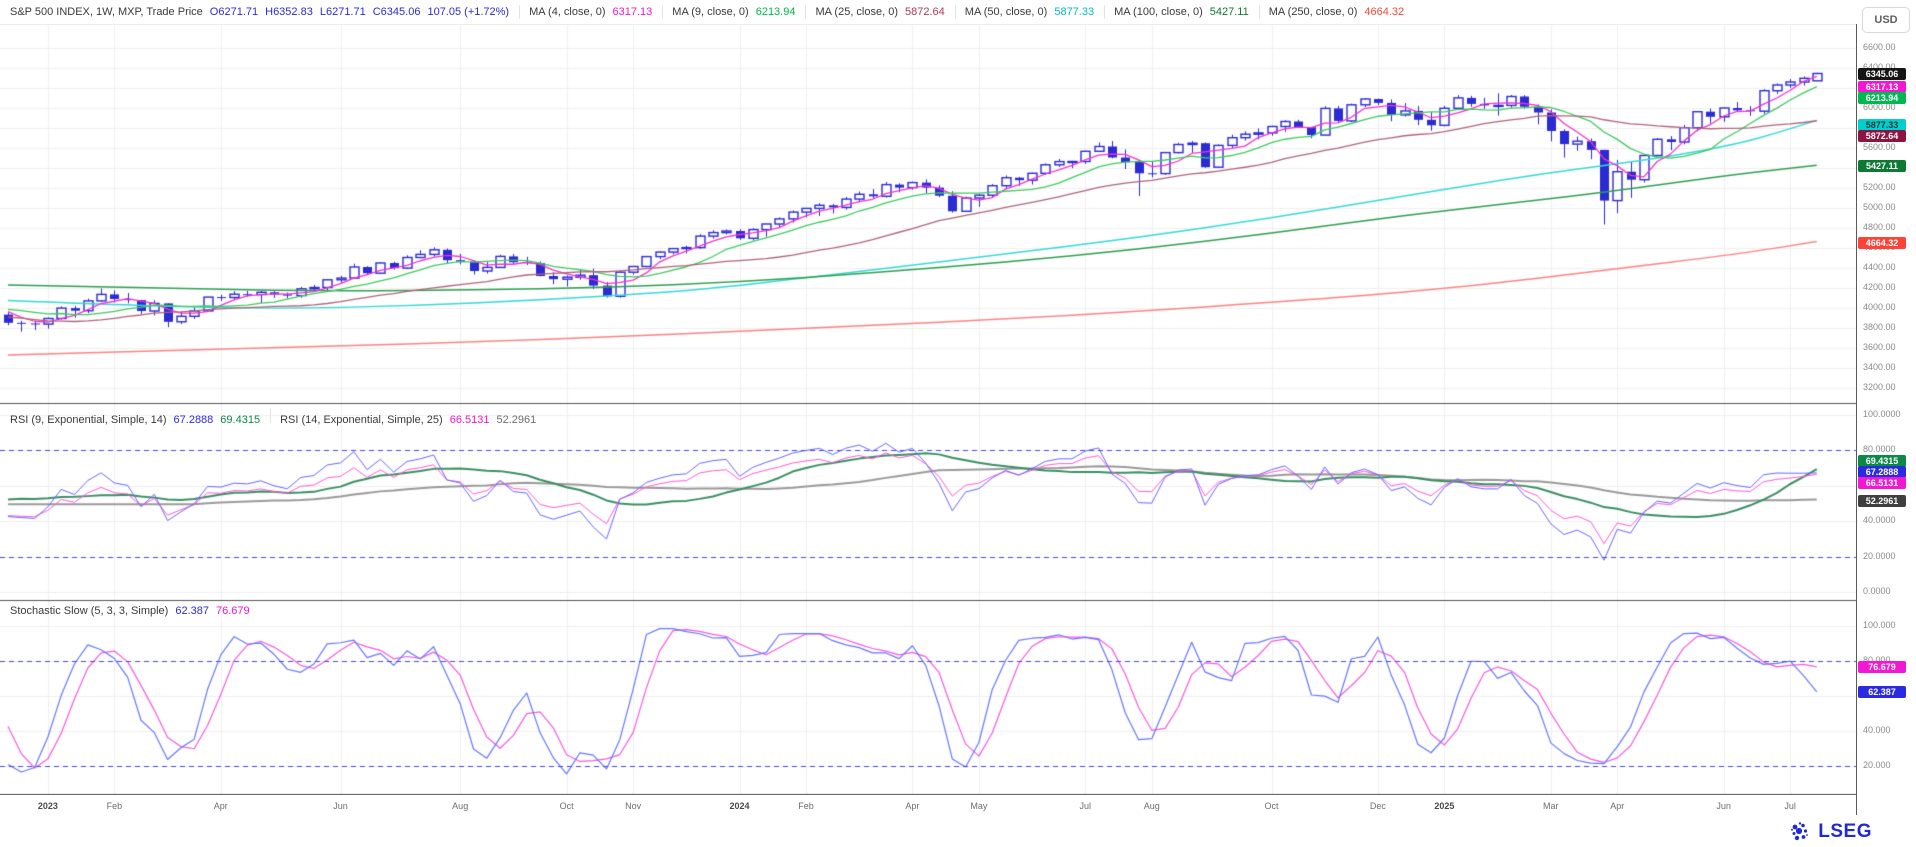 This screenshot has height=847, width=1916. What do you see at coordinates (1877, 660) in the screenshot?
I see `stoch-axis-tick: 80.000` at bounding box center [1877, 660].